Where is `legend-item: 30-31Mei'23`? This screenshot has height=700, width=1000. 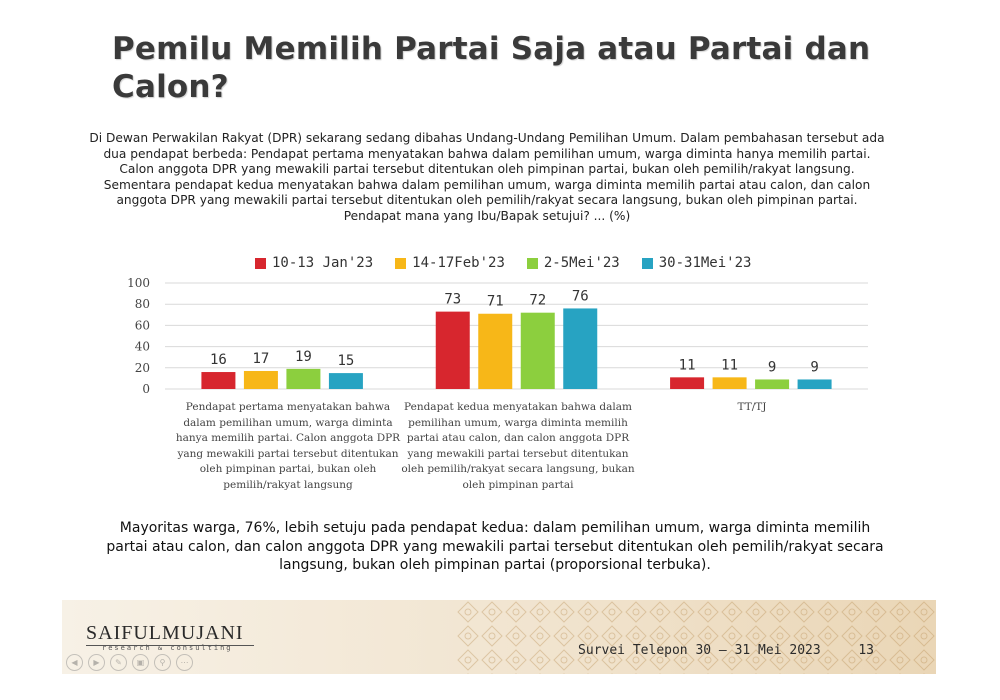 legend-item: 30-31Mei'23 is located at coordinates (696, 263).